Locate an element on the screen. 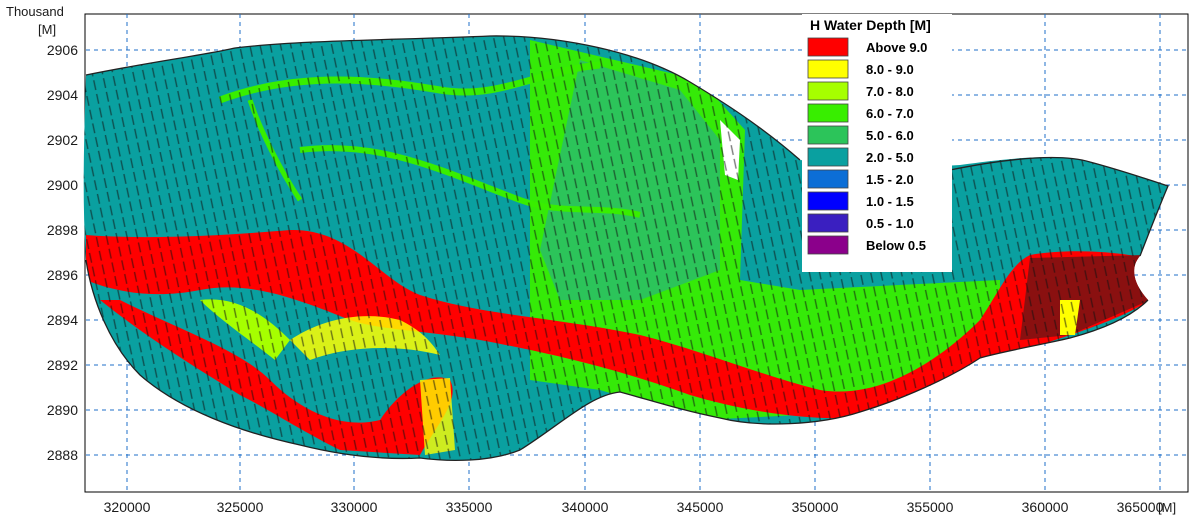 This screenshot has height=522, width=1200. x-tick-label: 360000 is located at coordinates (1045, 507).